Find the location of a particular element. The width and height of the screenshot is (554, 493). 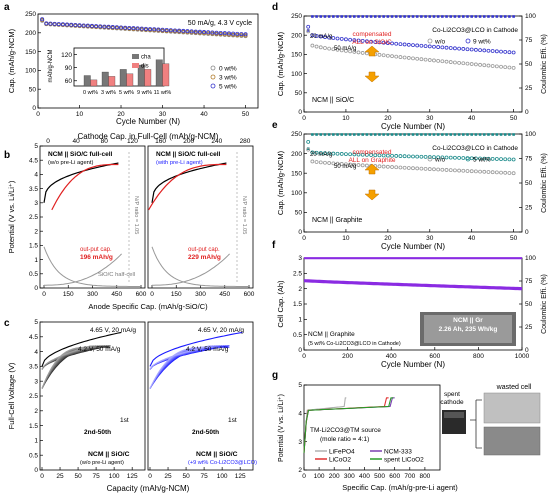

panel-c-subtitle: (+9 wt% Co-Li2CO3@LCO) is located at coordinates (222, 463).